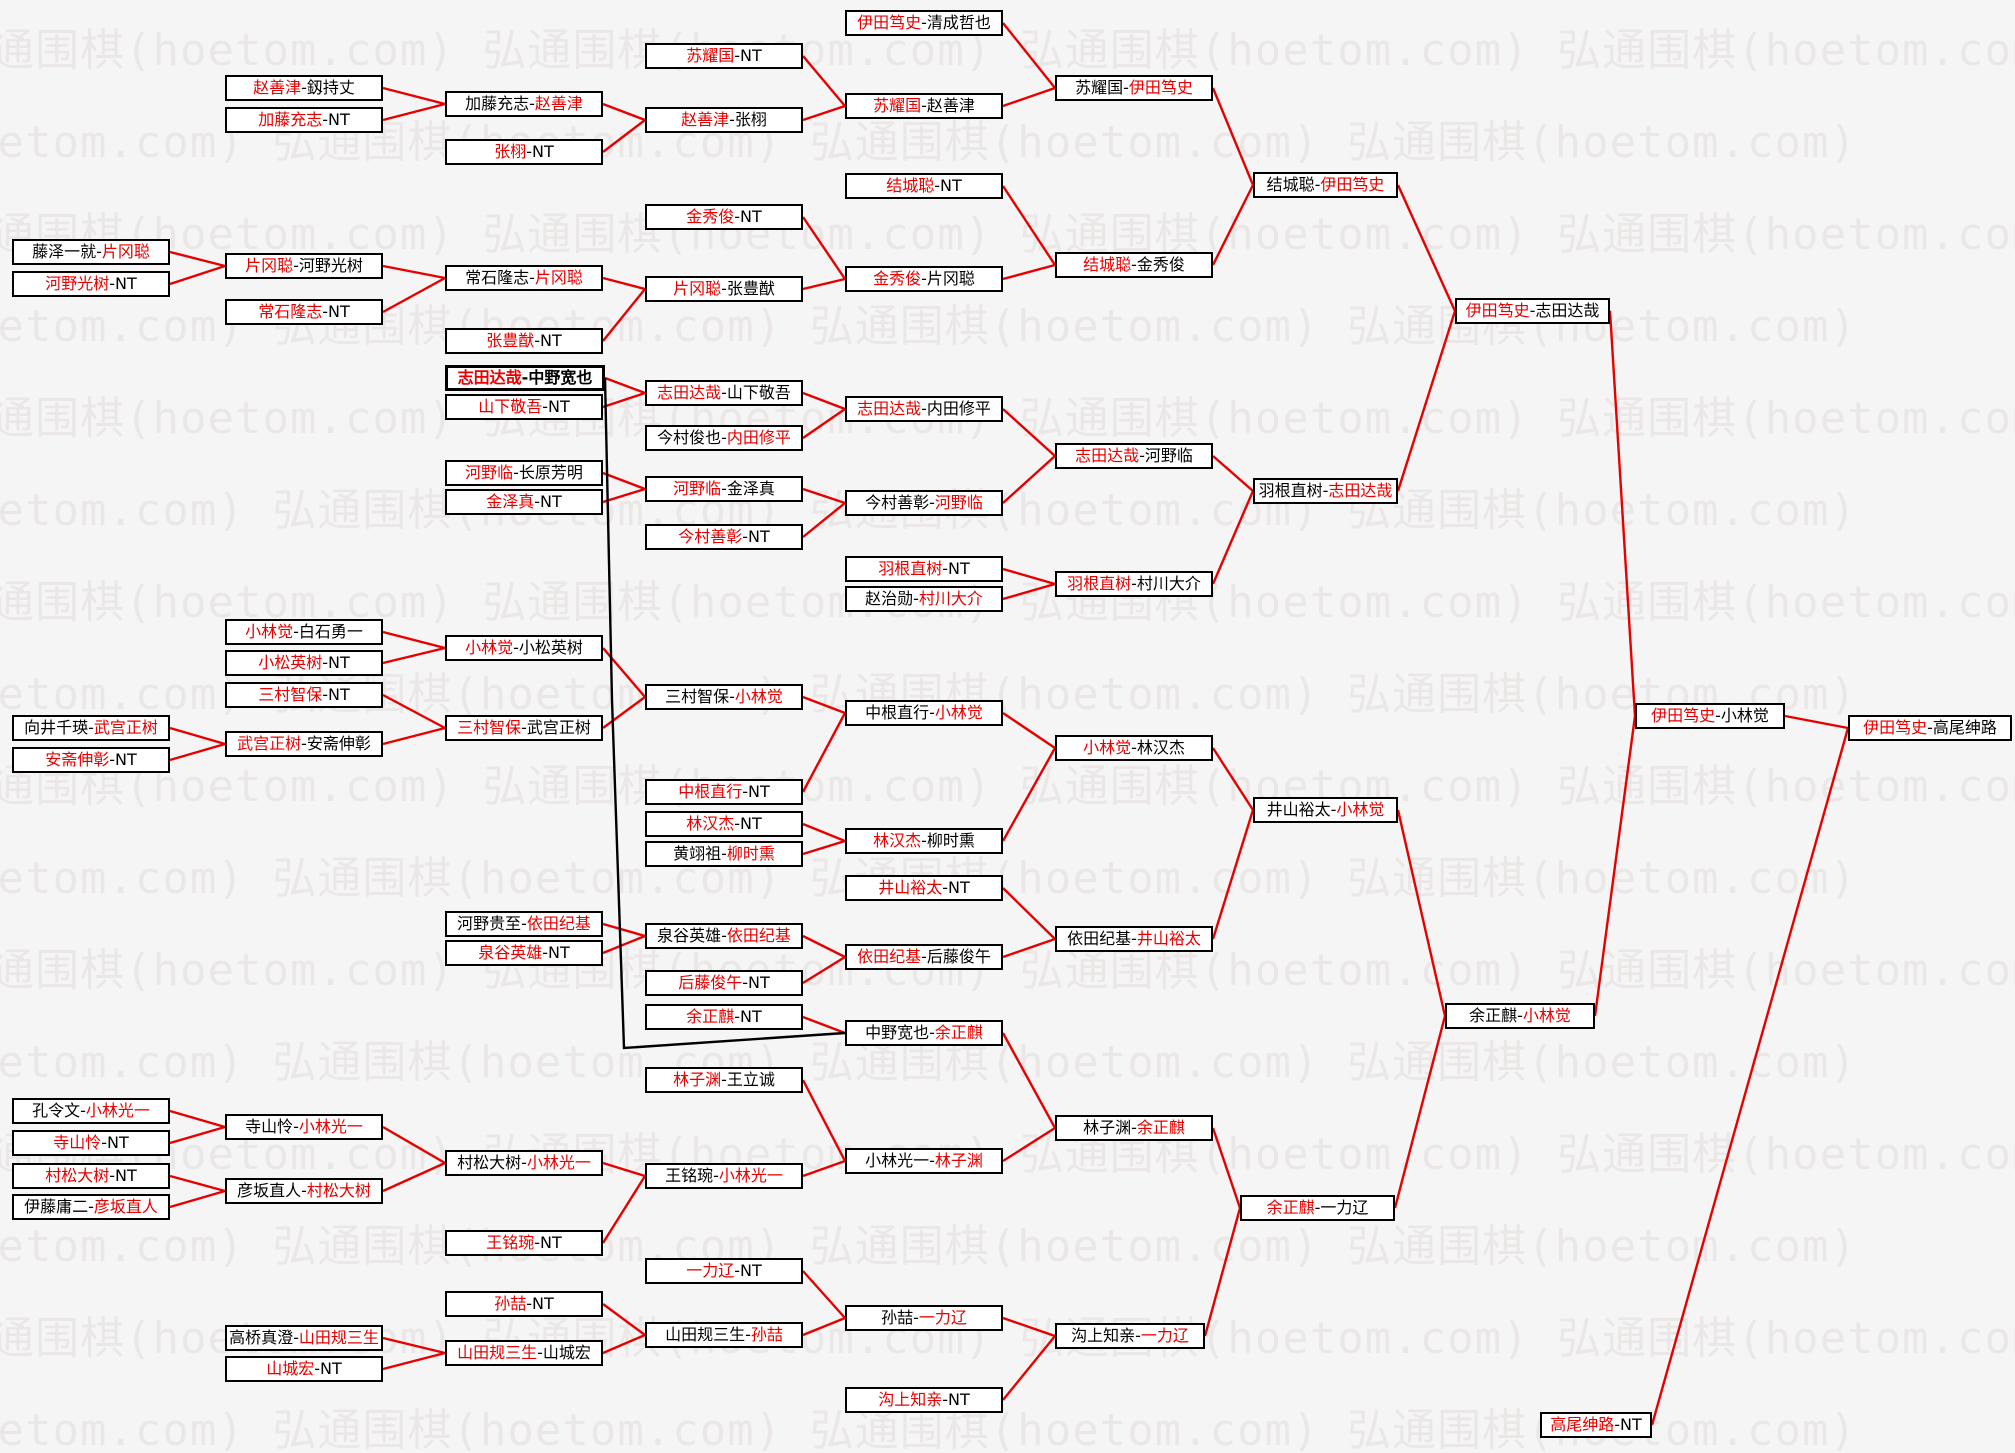 This screenshot has height=1453, width=2015. I want to click on player-left: 今村俊也, so click(689, 437).